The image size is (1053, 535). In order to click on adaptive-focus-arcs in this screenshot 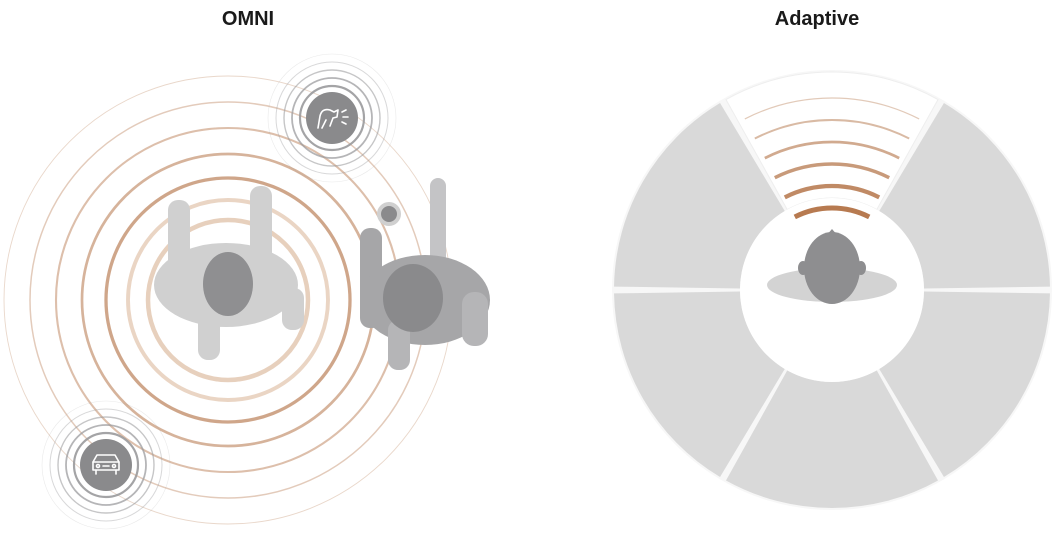, I will do `click(832, 158)`.